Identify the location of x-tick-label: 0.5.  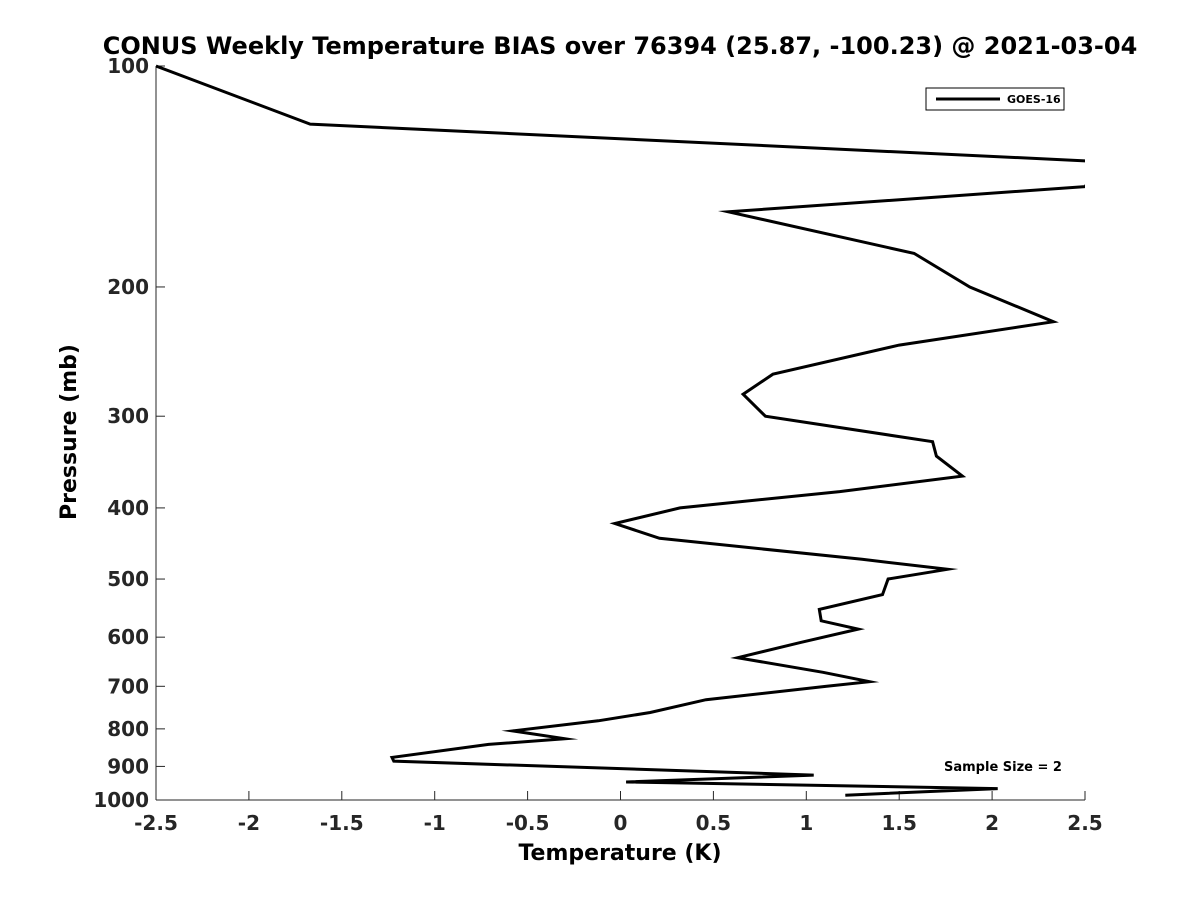
(713, 823).